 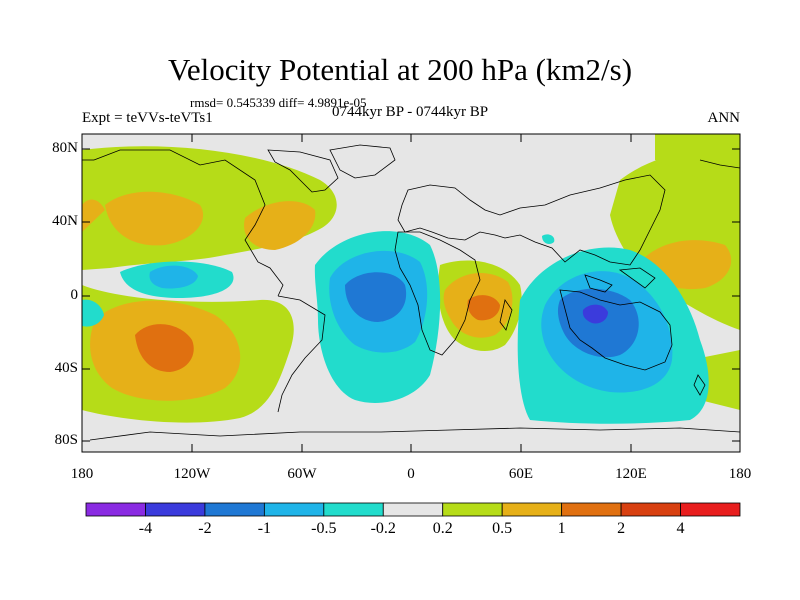 I want to click on x-tick-label: 60W, so click(x=302, y=474).